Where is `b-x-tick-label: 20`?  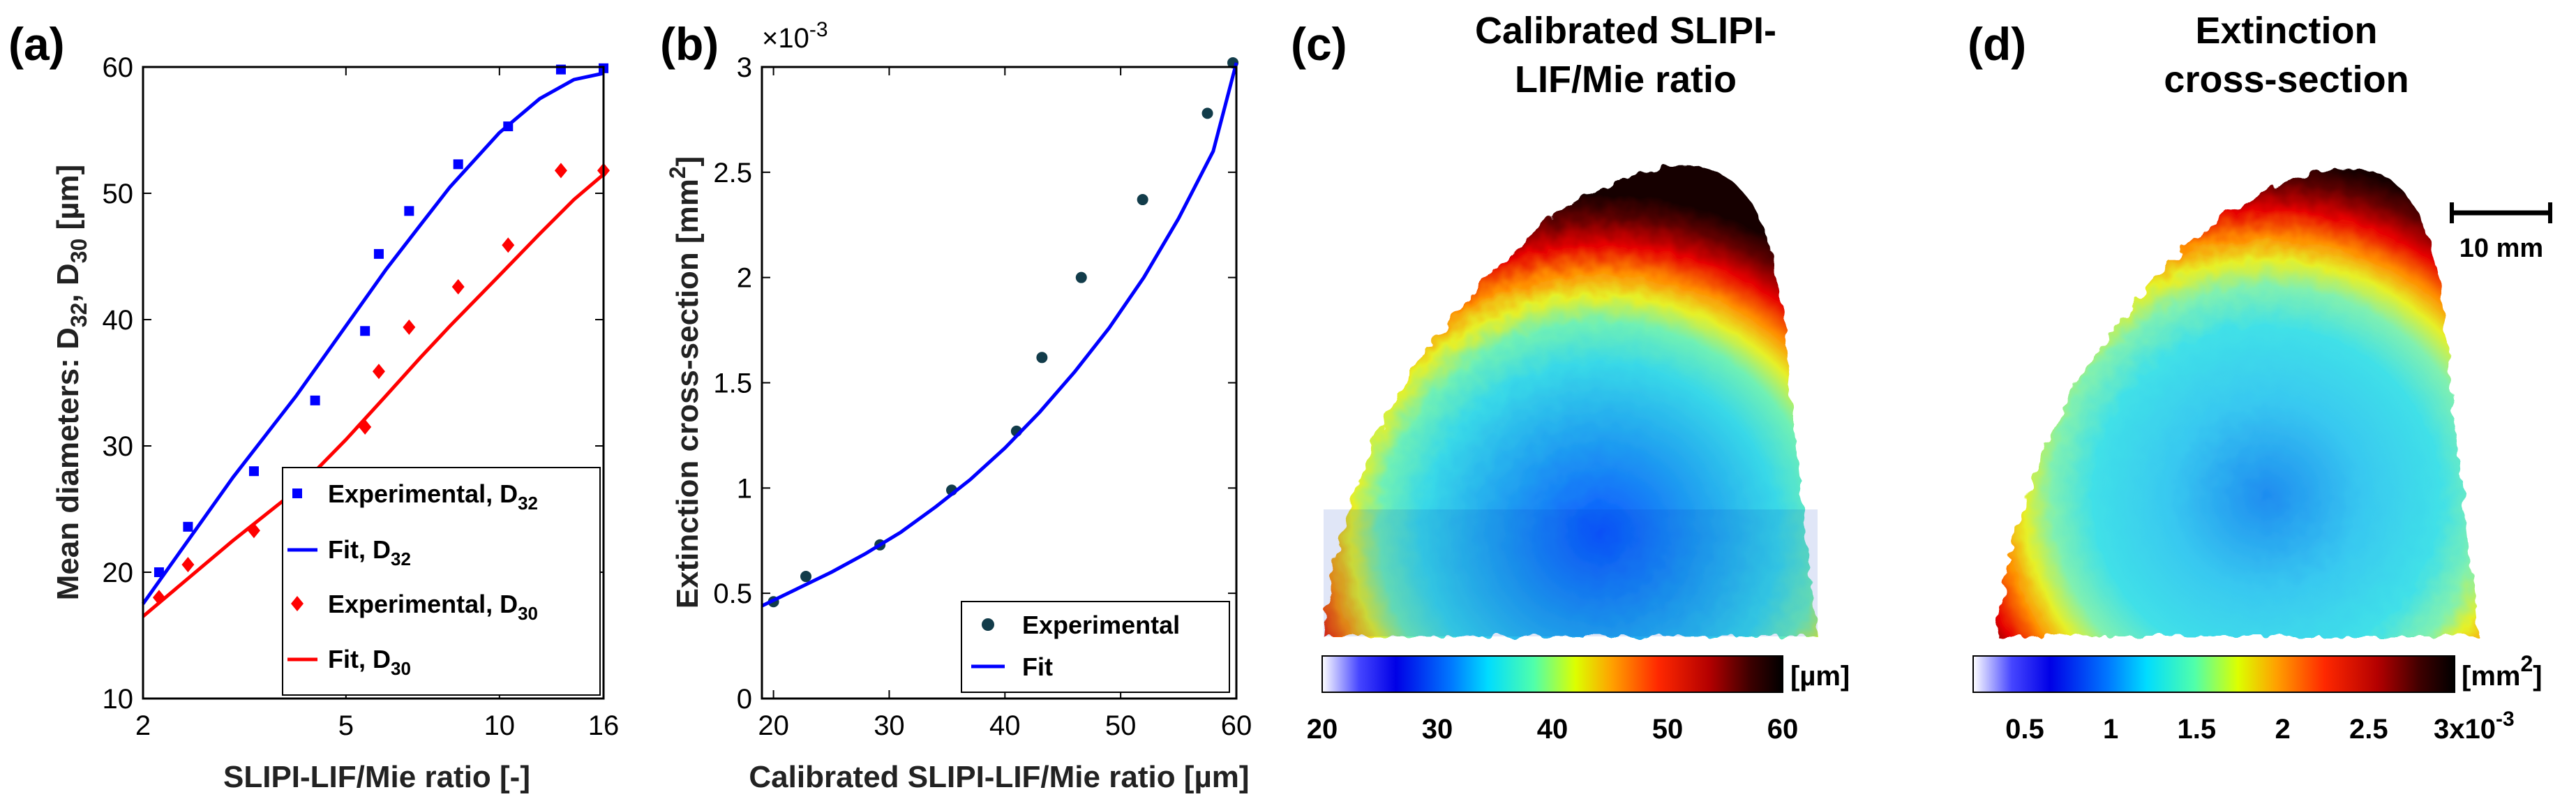 b-x-tick-label: 20 is located at coordinates (773, 725).